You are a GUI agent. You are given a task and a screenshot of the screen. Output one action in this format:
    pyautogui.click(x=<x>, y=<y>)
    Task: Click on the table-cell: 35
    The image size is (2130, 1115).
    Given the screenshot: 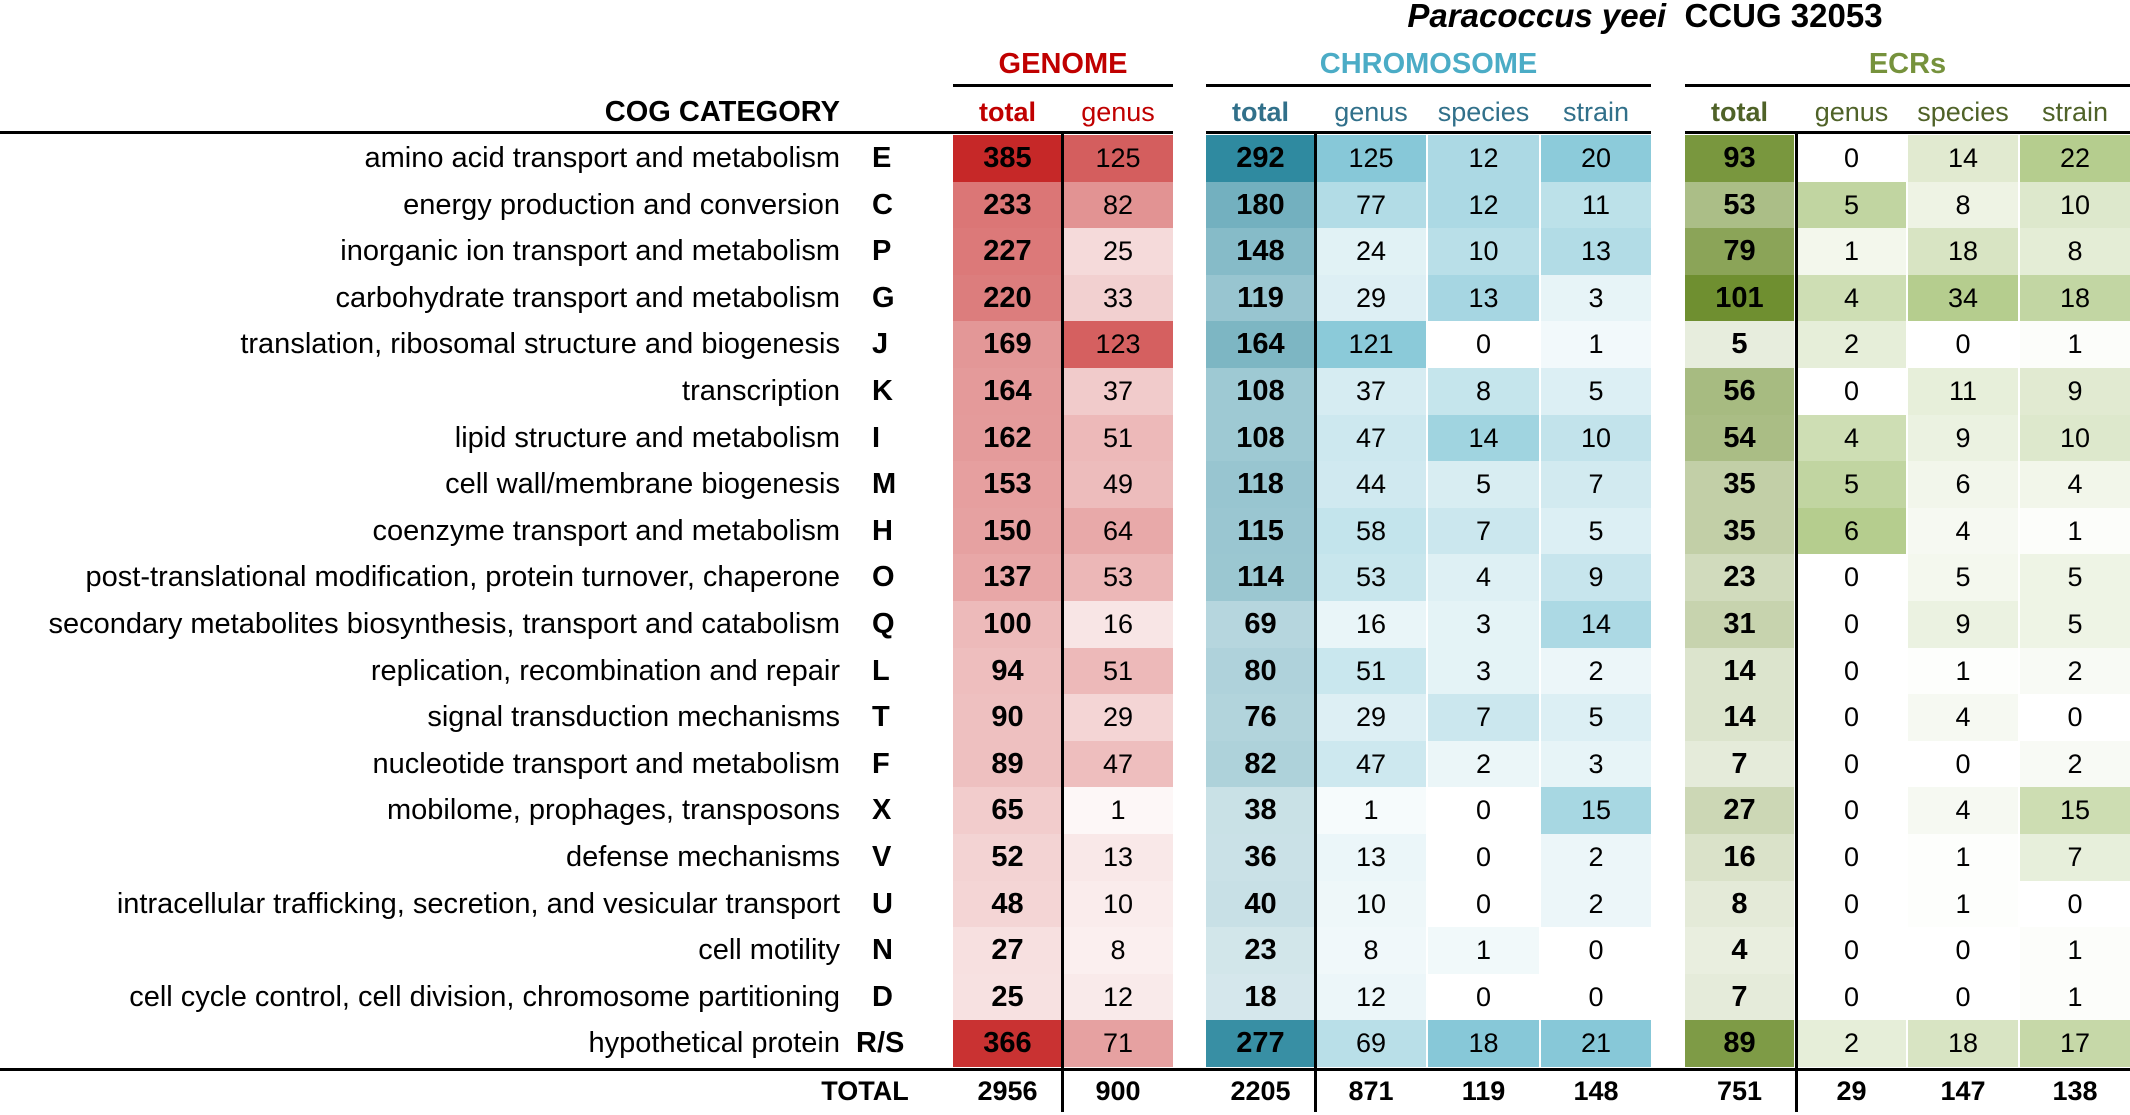 What is the action you would take?
    pyautogui.click(x=1739, y=484)
    